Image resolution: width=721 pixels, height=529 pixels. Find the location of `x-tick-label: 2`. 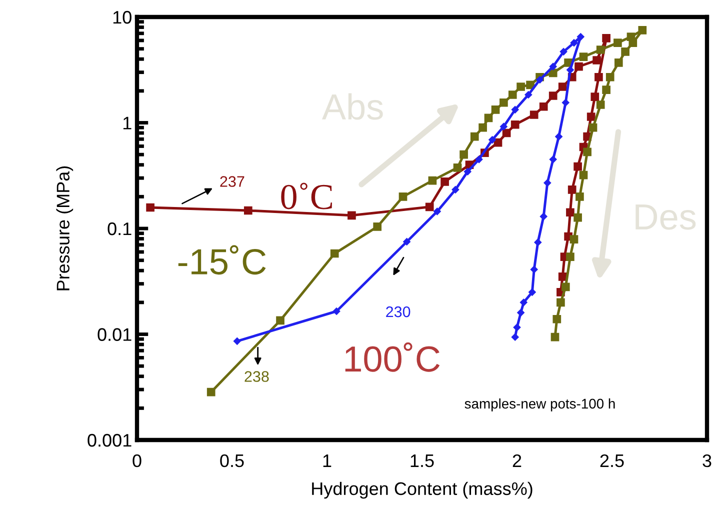

x-tick-label: 2 is located at coordinates (517, 460).